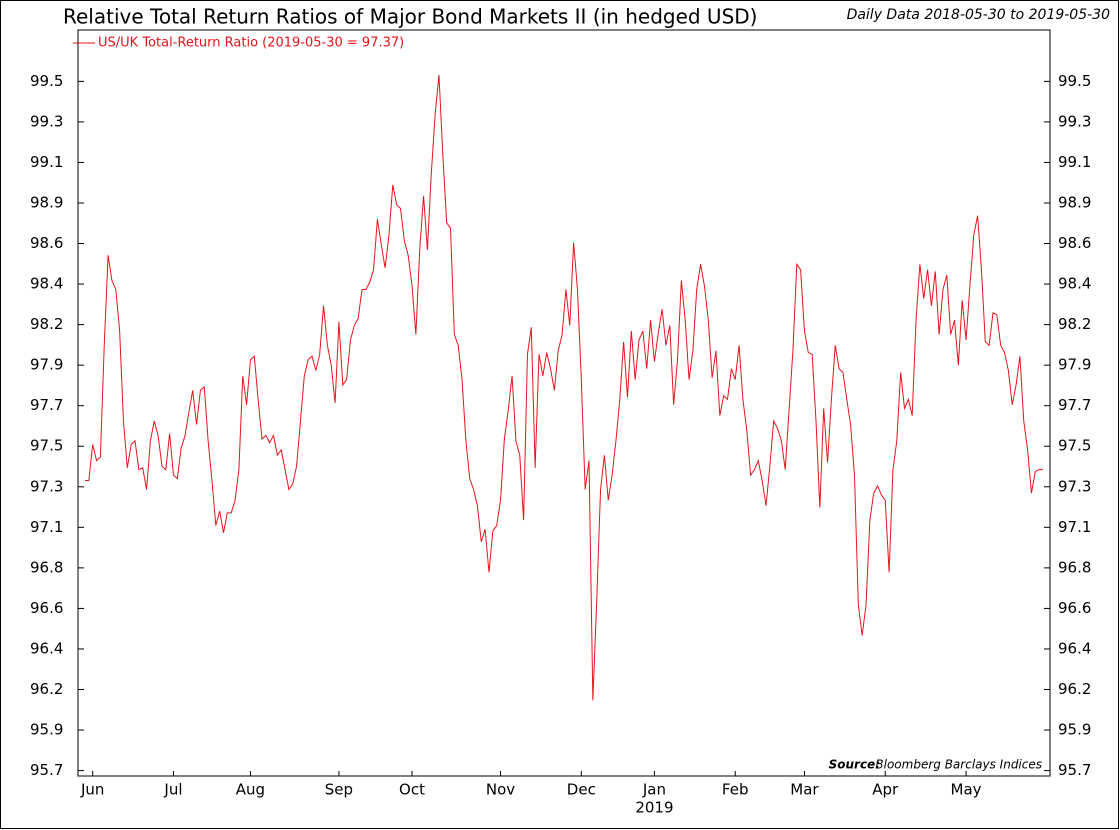  What do you see at coordinates (979, 15) in the screenshot?
I see `chart-subtitle: Daily Data 2018-05-30 to 2019-05-30` at bounding box center [979, 15].